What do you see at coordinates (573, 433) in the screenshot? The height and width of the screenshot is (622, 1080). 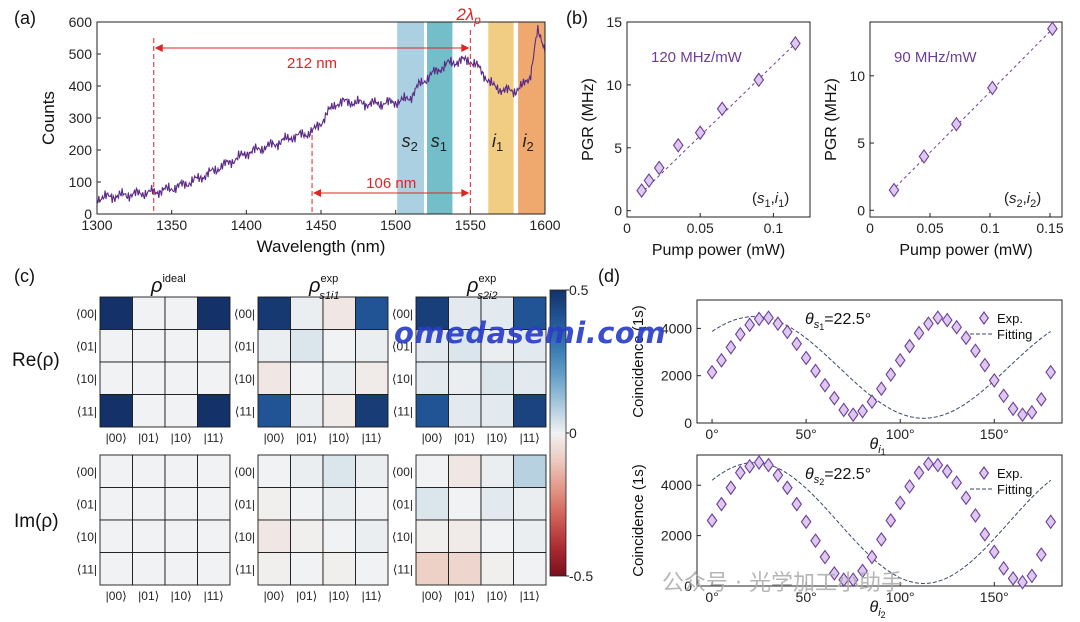 I see `c-colorbar-label: 0` at bounding box center [573, 433].